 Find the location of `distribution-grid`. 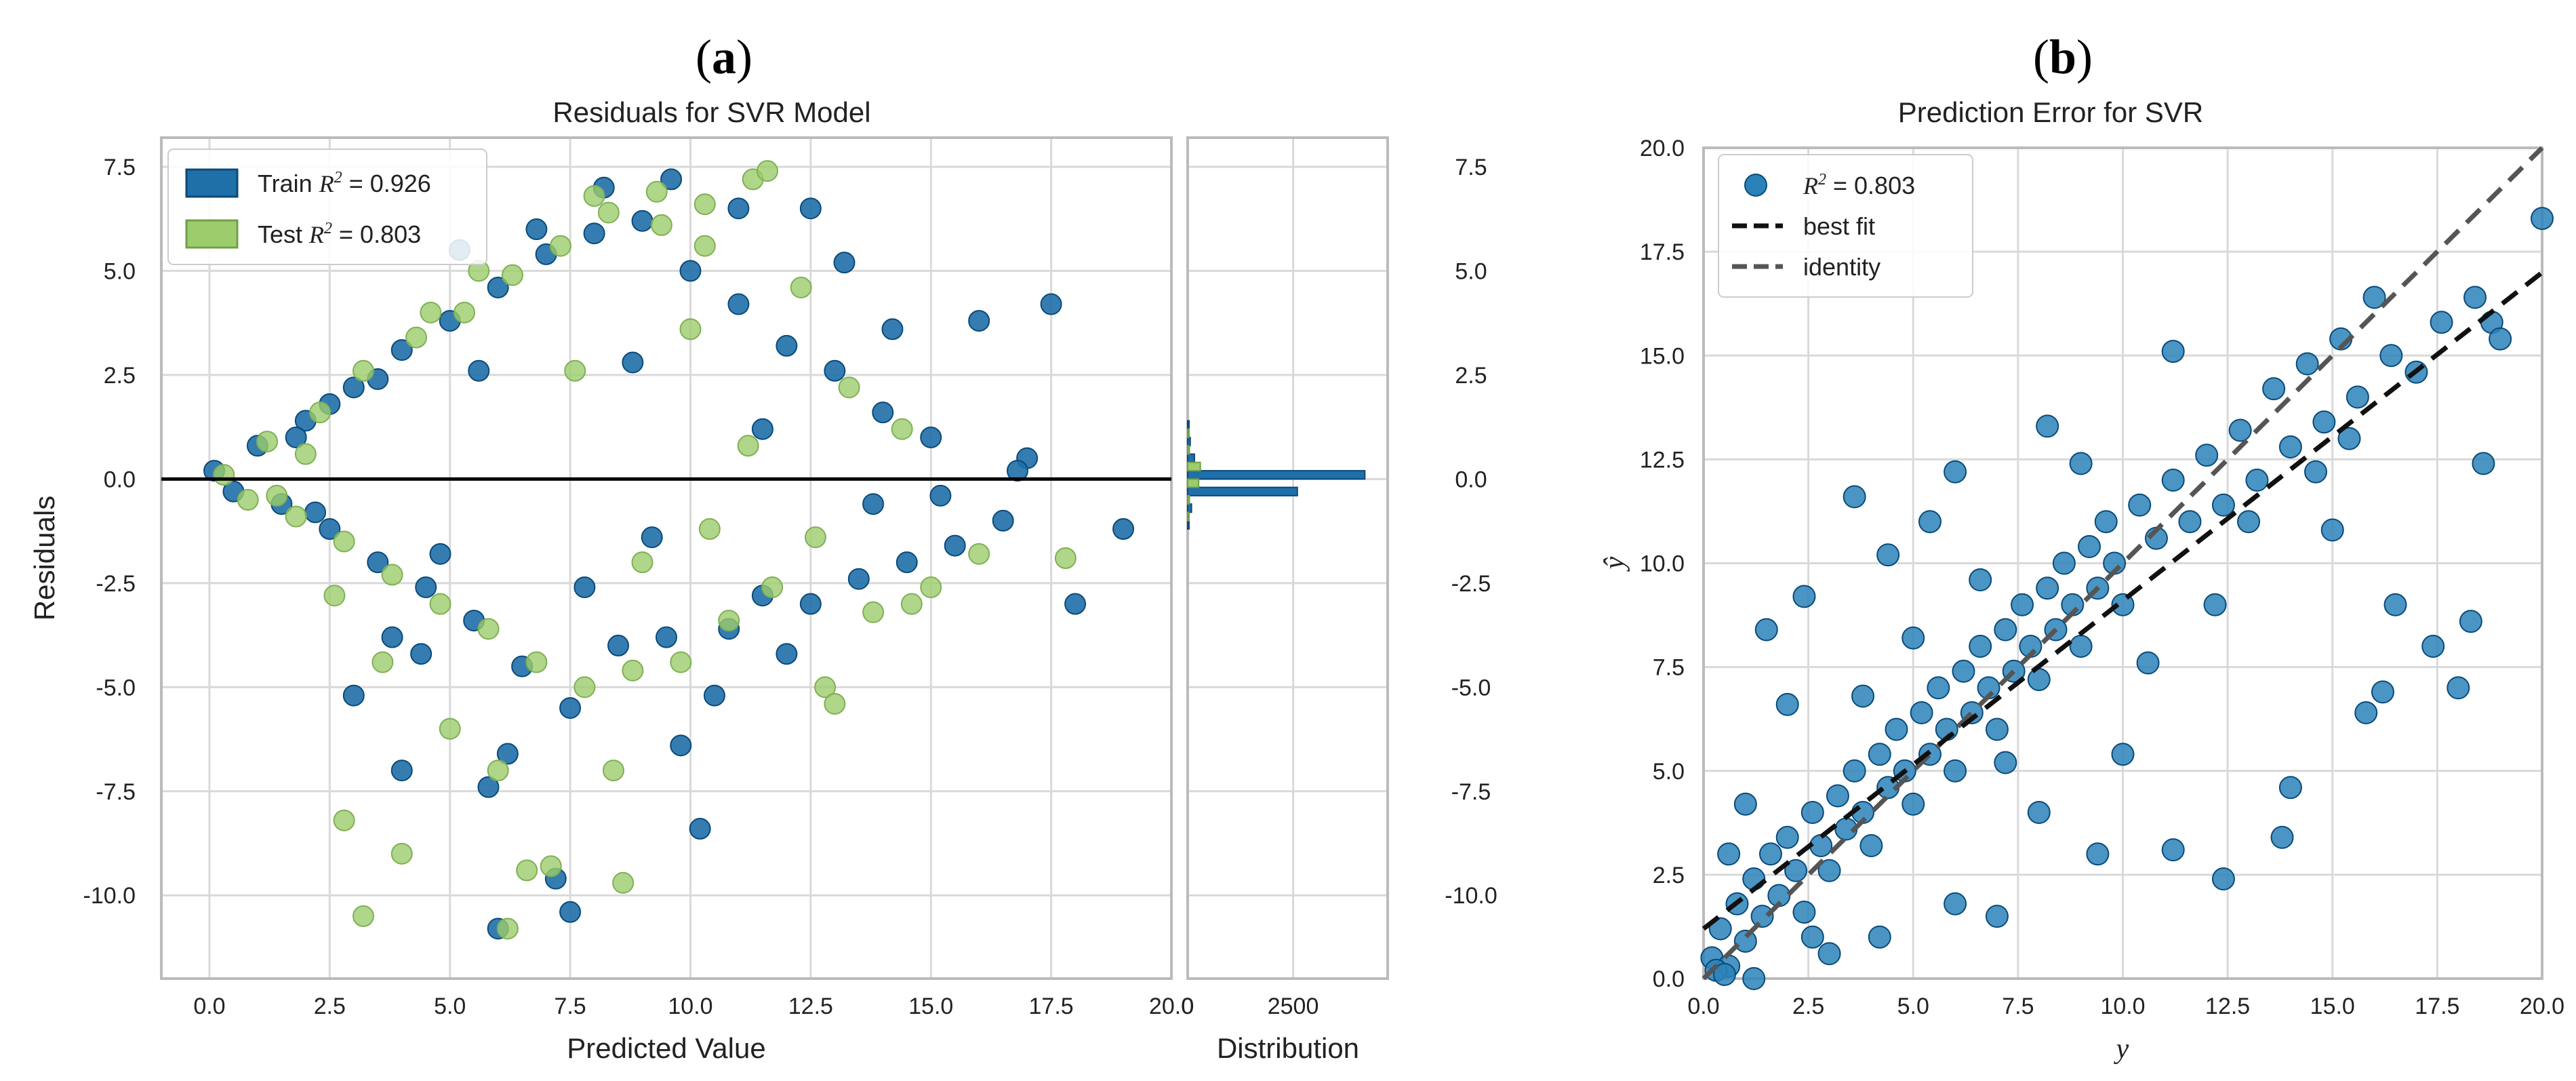

distribution-grid is located at coordinates (1287, 558).